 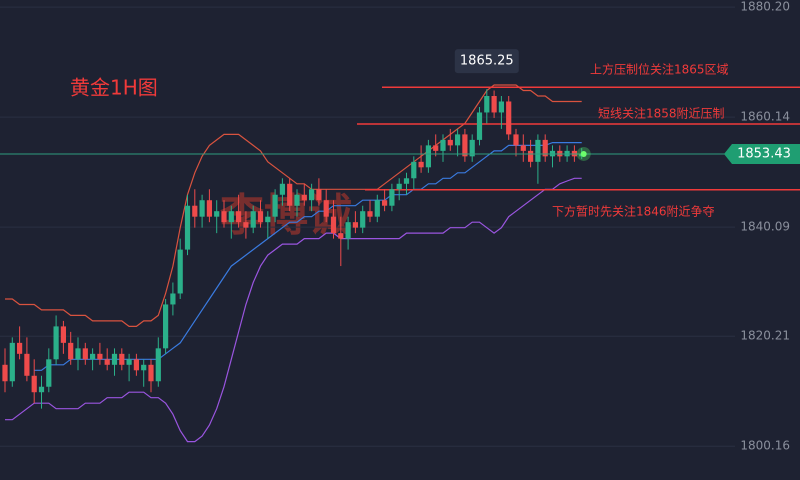 I want to click on chart-title: 黄金1H图, so click(x=114, y=88).